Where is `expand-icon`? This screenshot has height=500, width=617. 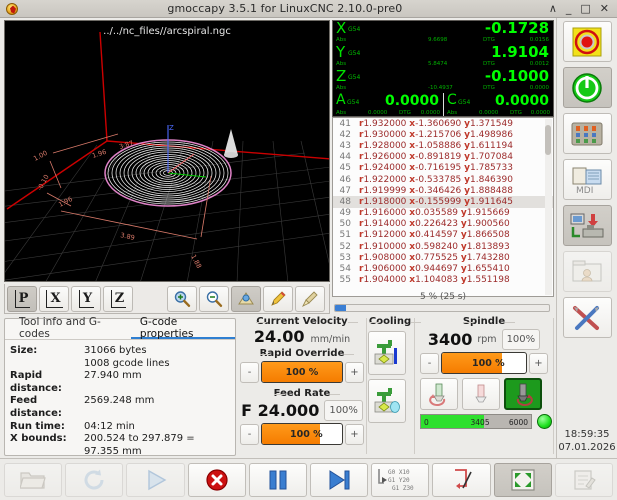
expand-icon is located at coordinates (523, 479).